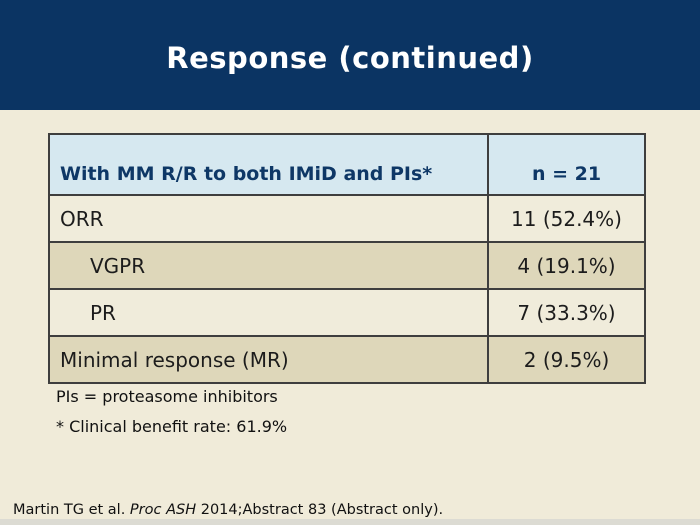 Image resolution: width=700 pixels, height=525 pixels. What do you see at coordinates (268, 164) in the screenshot?
I see `table-header-label: With MM R/R to both IMiD and PIs*` at bounding box center [268, 164].